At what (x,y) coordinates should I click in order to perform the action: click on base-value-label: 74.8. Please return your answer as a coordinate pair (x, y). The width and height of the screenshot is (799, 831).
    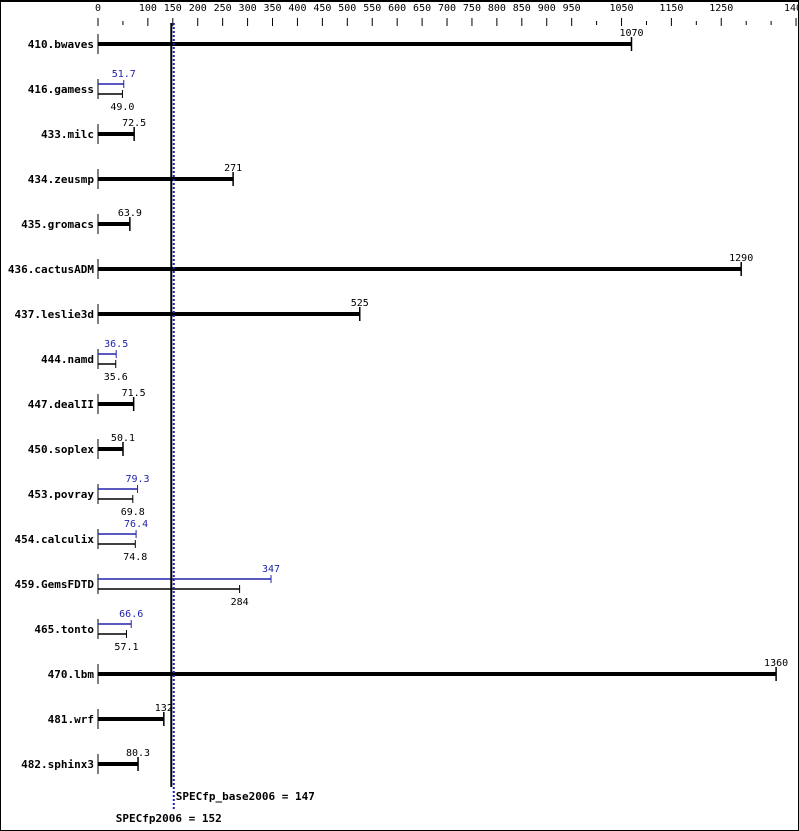
    Looking at the image, I should click on (135, 557).